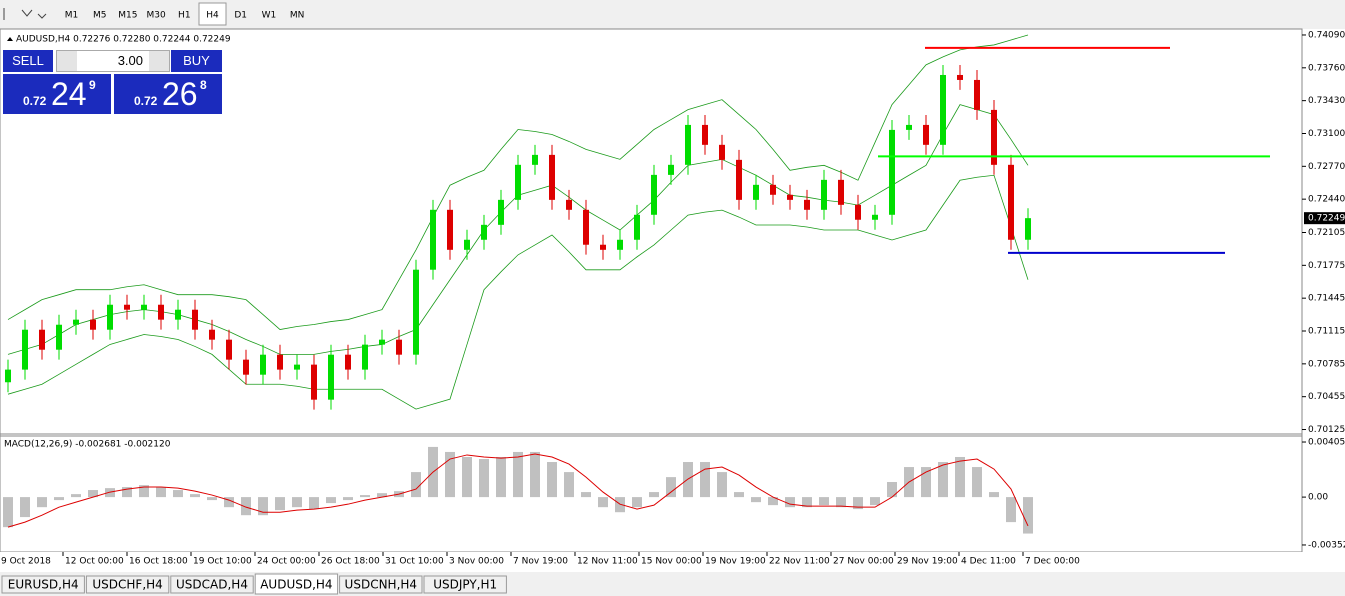  I want to click on current-price-label: 0.72249, so click(1326, 219).